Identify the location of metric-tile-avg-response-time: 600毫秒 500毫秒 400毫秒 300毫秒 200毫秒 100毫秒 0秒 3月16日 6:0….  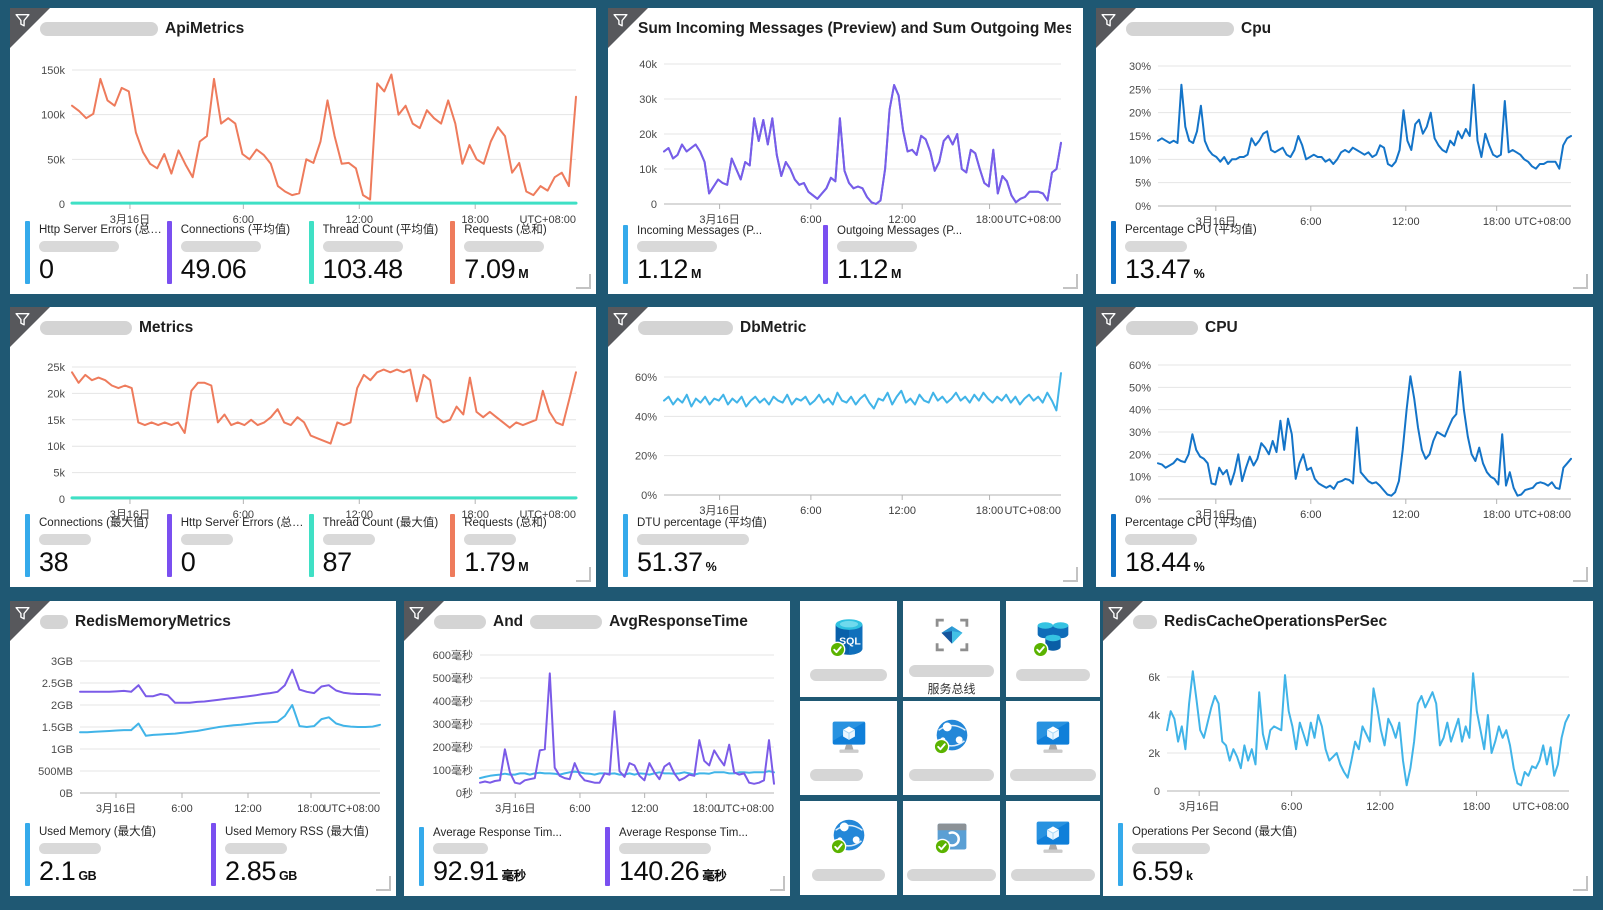
(597, 748).